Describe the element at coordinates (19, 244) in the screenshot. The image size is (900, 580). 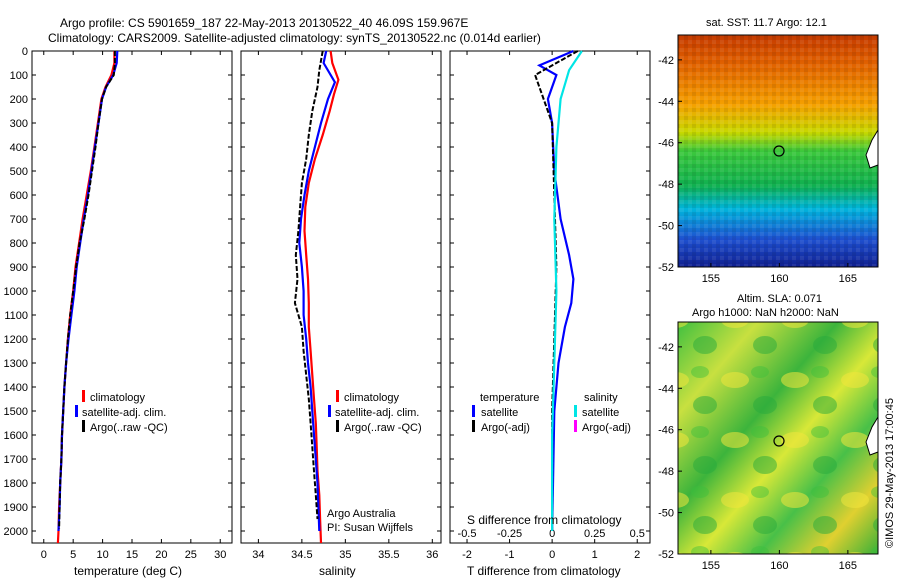
I see `depth-tick-label: 800` at that location.